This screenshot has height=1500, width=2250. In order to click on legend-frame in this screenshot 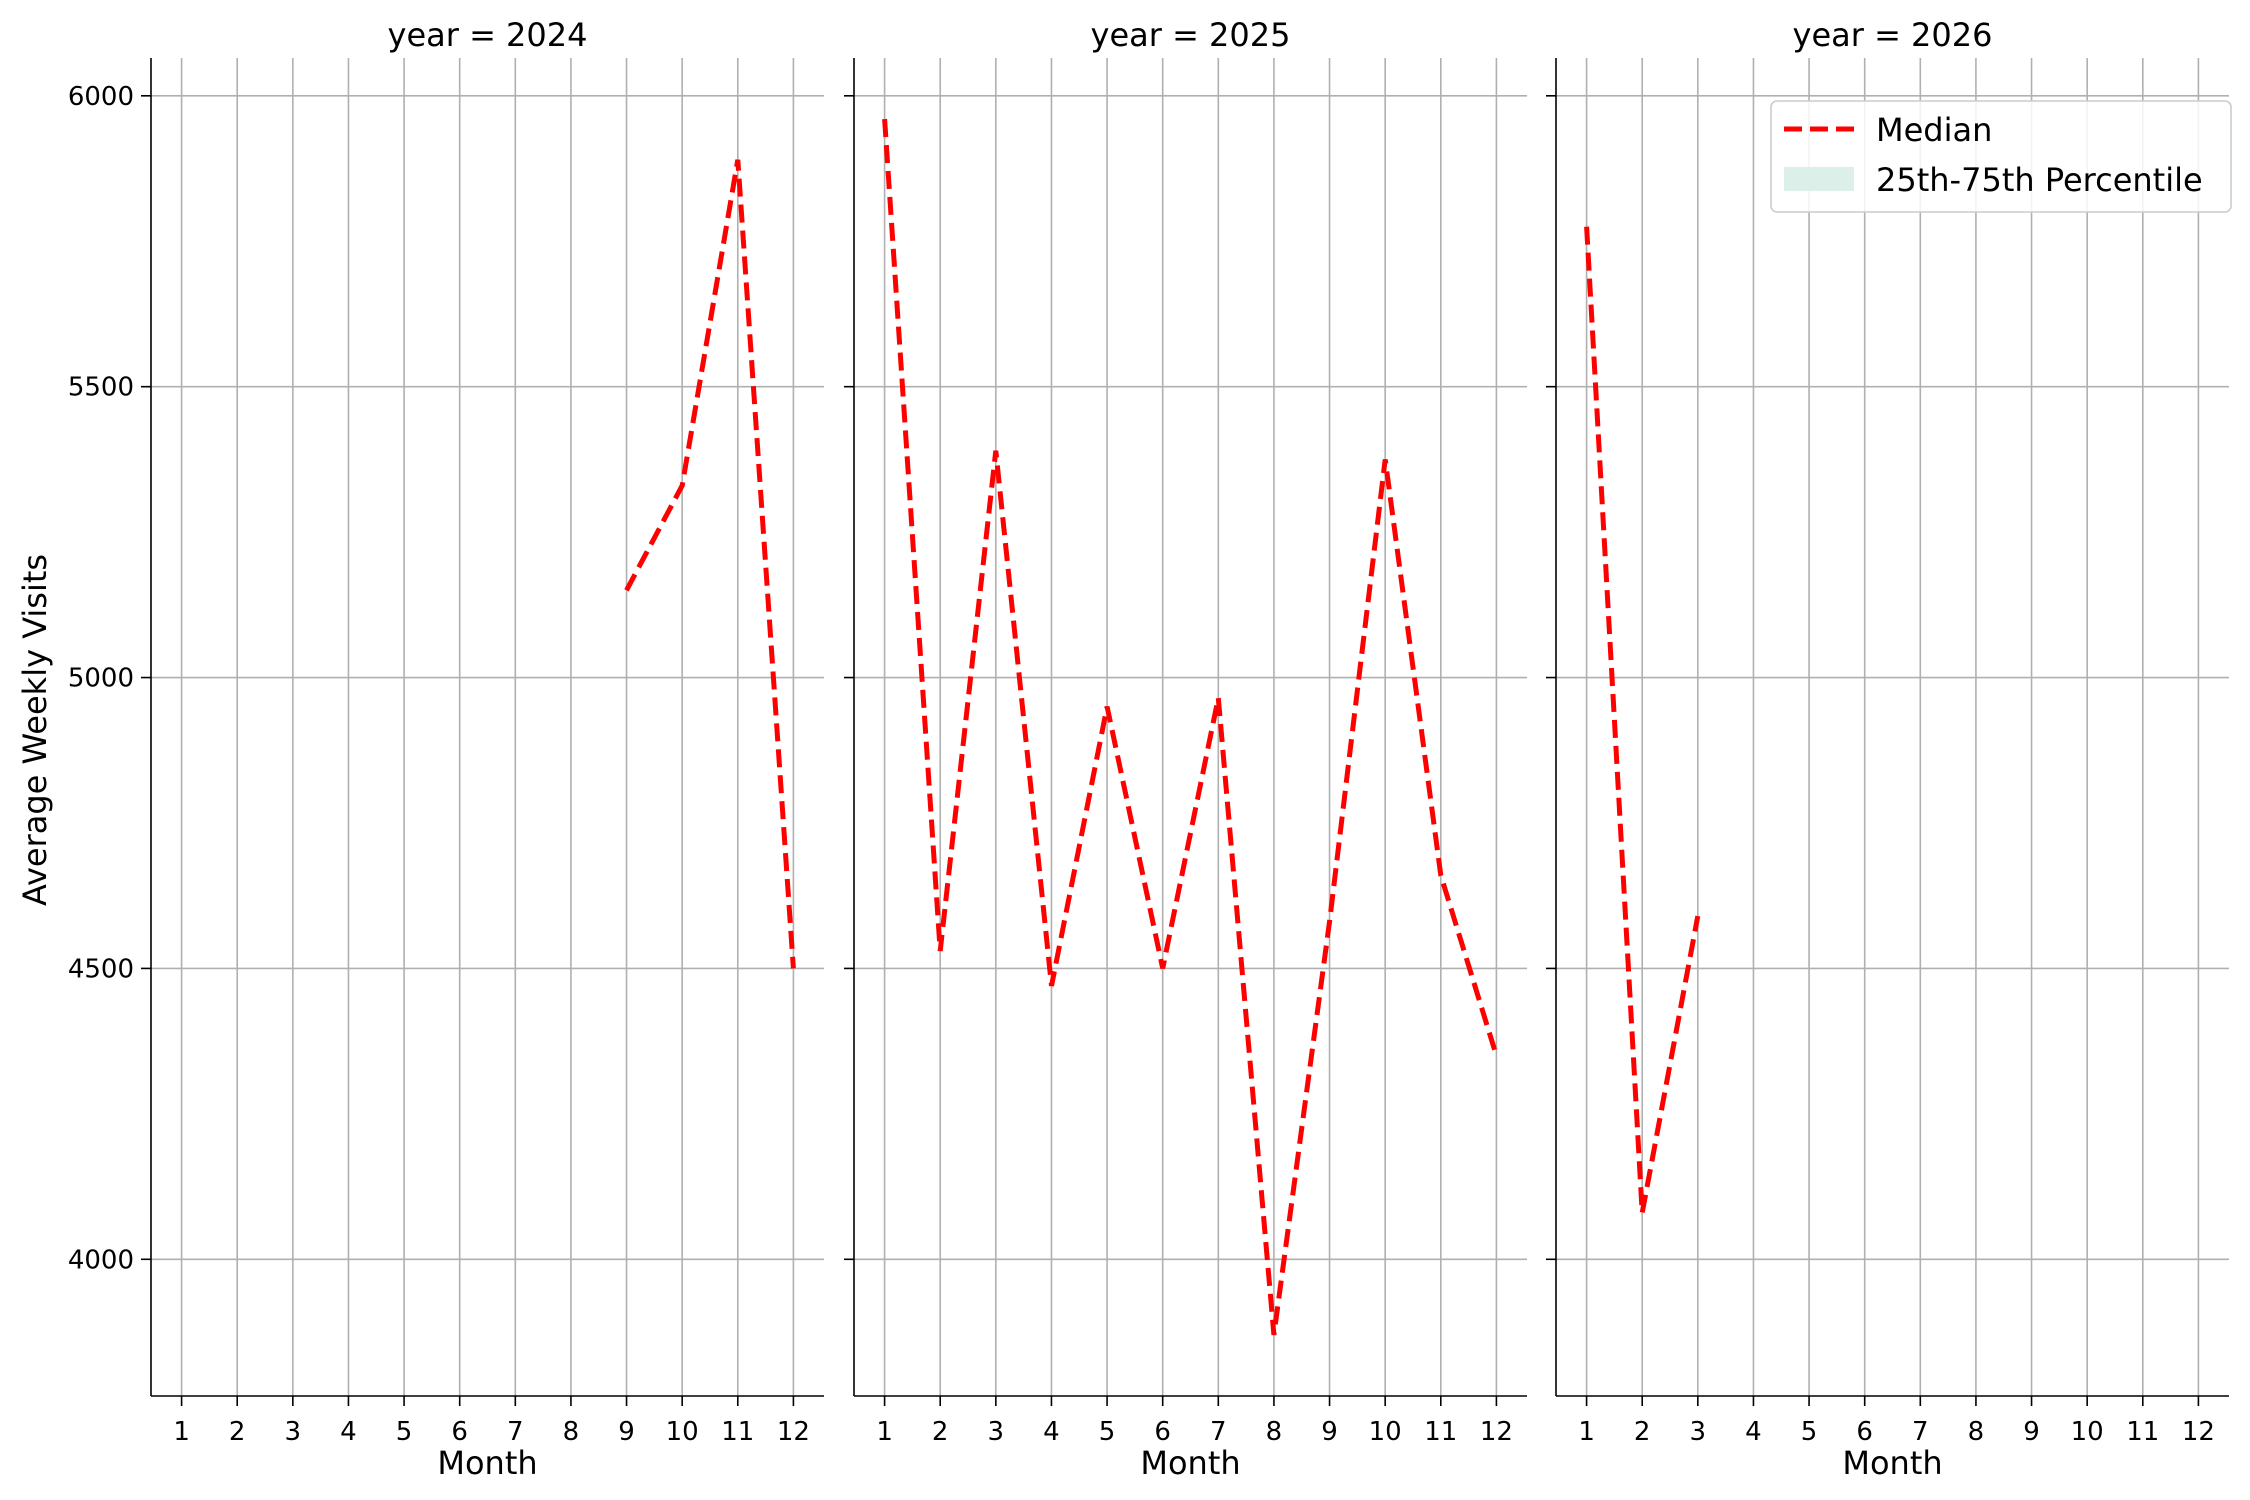, I will do `click(2001, 156)`.